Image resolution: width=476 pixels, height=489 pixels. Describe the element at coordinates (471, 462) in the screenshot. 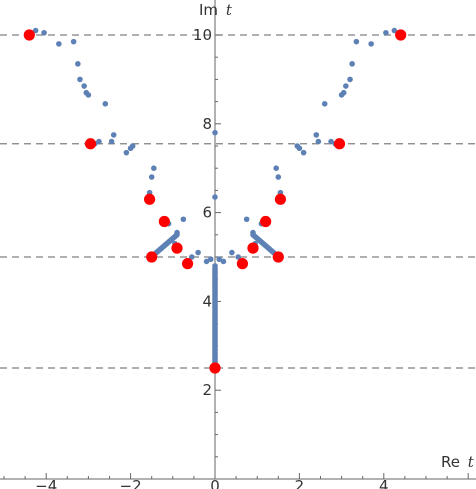

I see `x-axis-label-var: t` at that location.